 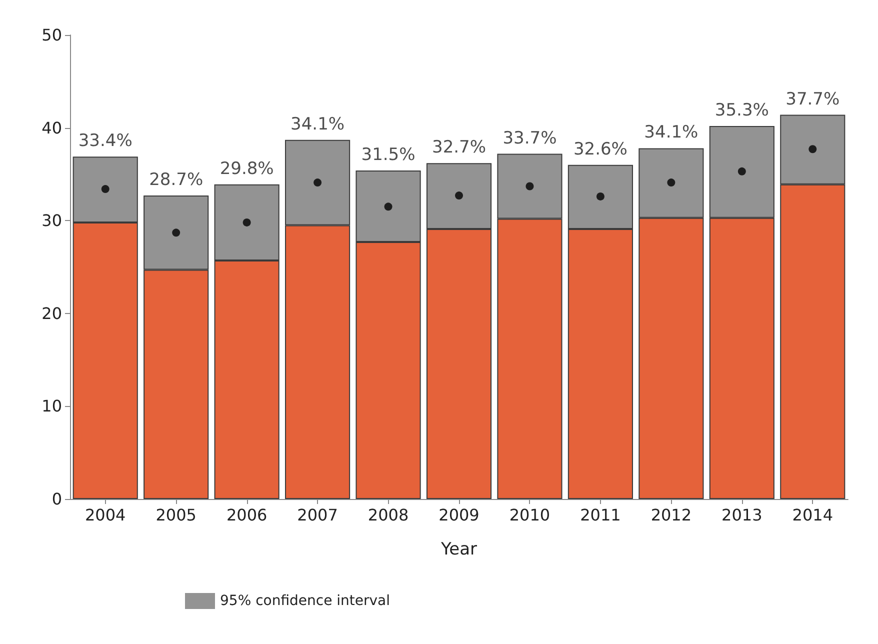 What do you see at coordinates (105, 141) in the screenshot?
I see `data-label: 33.4%` at bounding box center [105, 141].